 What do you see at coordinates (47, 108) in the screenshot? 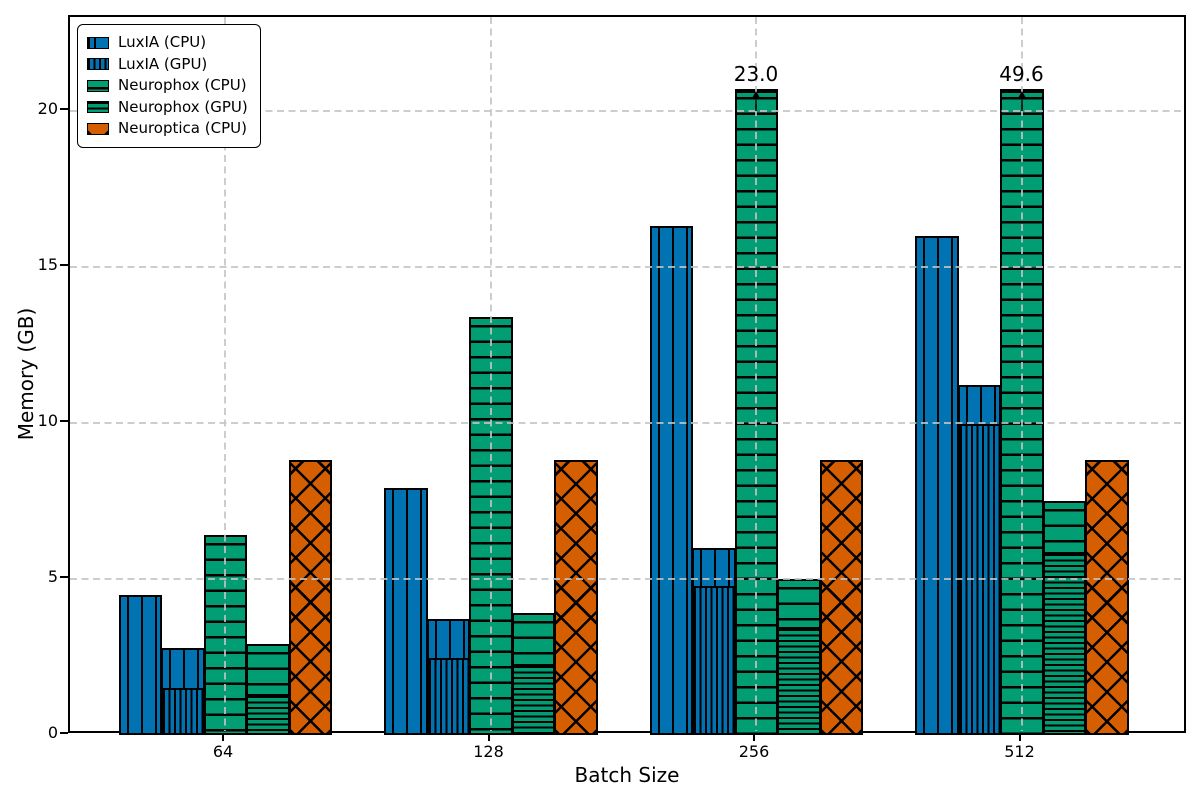
I see `y-tick-label: 20` at bounding box center [47, 108].